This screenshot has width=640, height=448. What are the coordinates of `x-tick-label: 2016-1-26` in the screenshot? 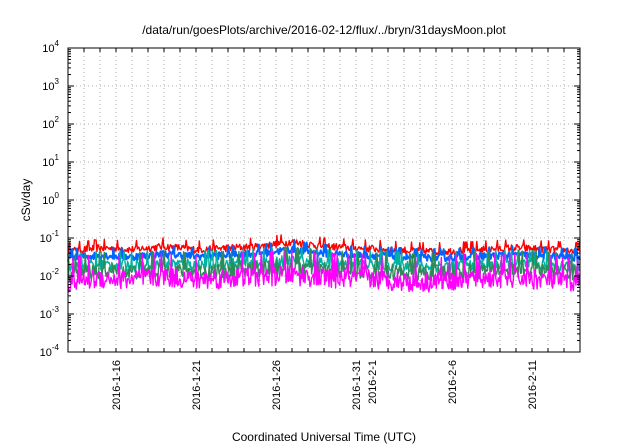 It's located at (277, 385).